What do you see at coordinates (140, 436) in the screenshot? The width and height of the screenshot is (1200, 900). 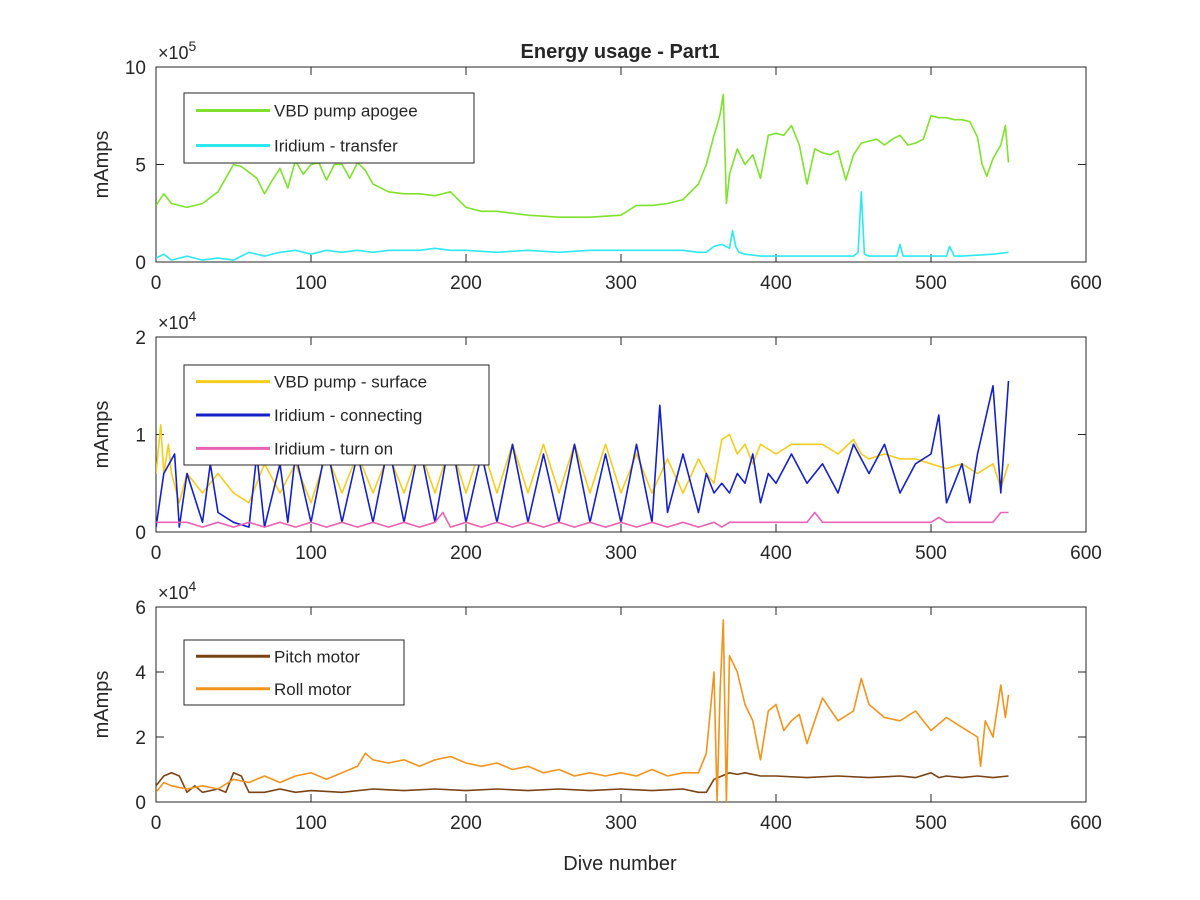 I see `y-tick-label: 1` at bounding box center [140, 436].